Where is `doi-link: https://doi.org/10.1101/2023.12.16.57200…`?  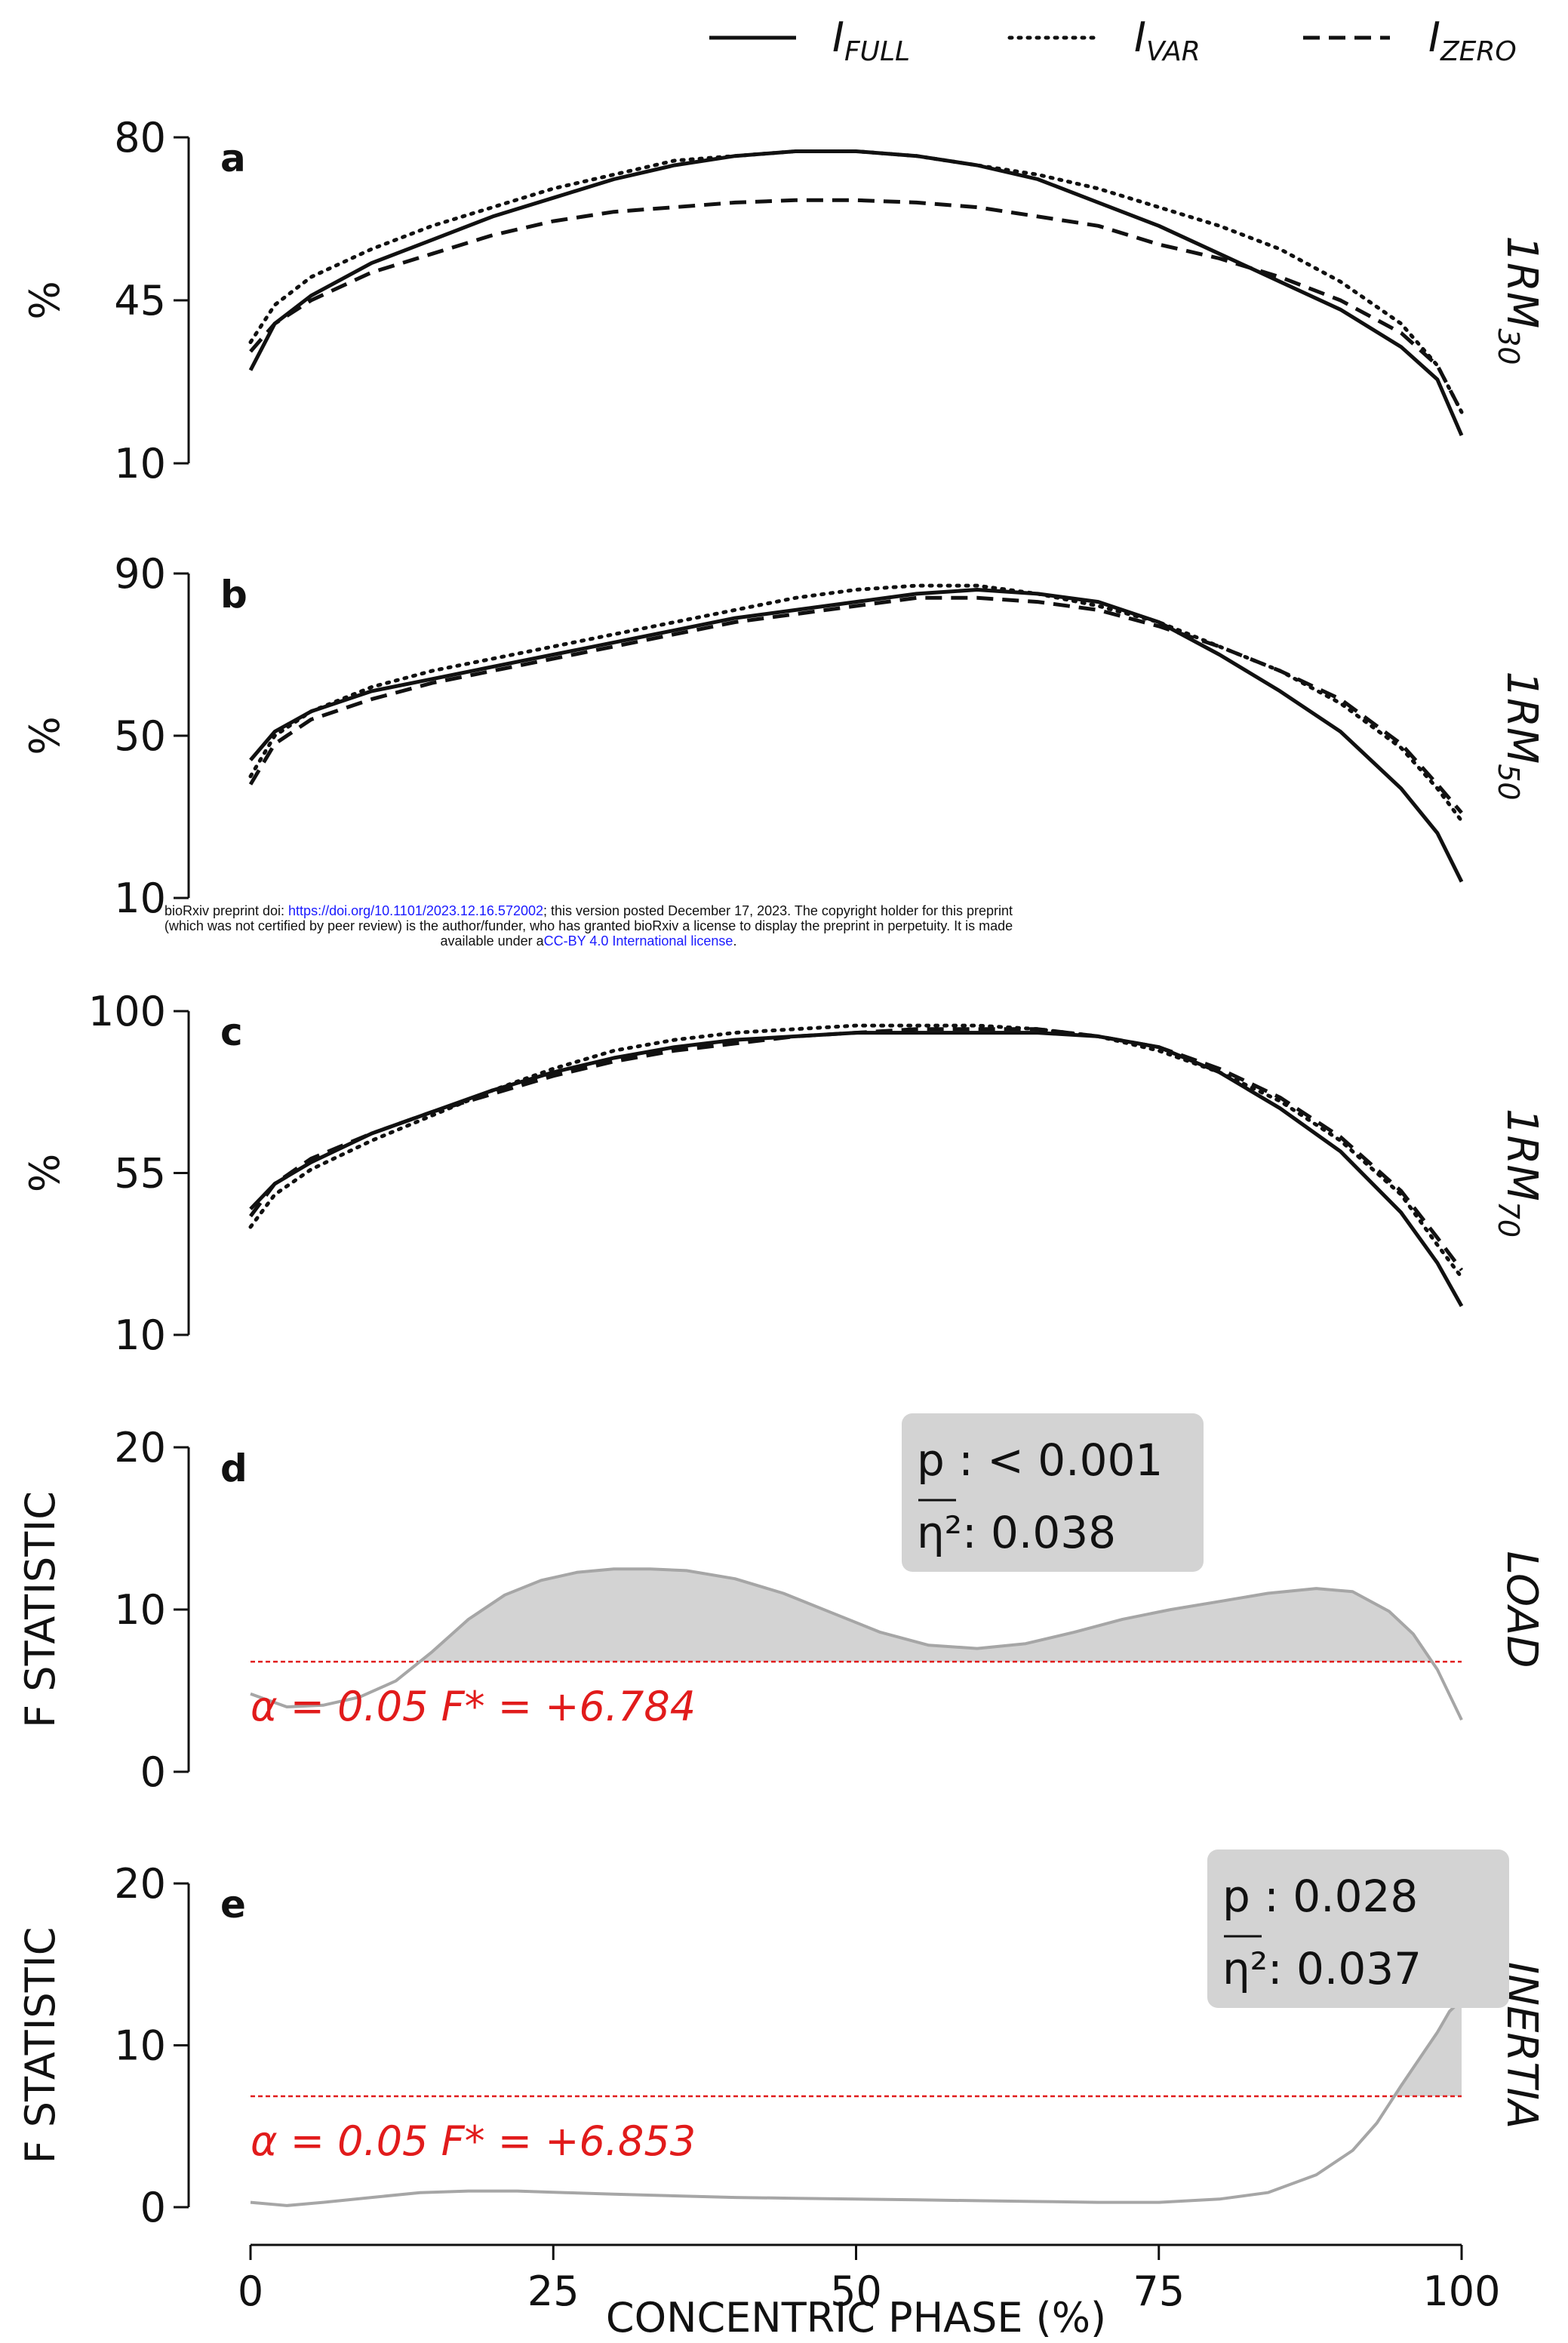
doi-link: https://doi.org/10.1101/2023.12.16.57200… is located at coordinates (415, 910).